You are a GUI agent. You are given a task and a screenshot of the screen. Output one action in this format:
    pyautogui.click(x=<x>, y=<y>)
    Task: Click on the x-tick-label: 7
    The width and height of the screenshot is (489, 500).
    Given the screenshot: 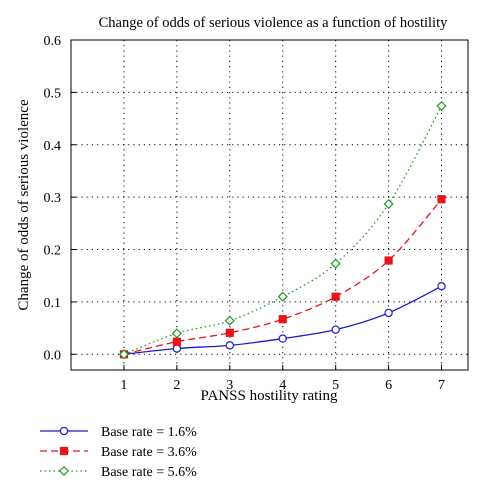 What is the action you would take?
    pyautogui.click(x=441, y=385)
    